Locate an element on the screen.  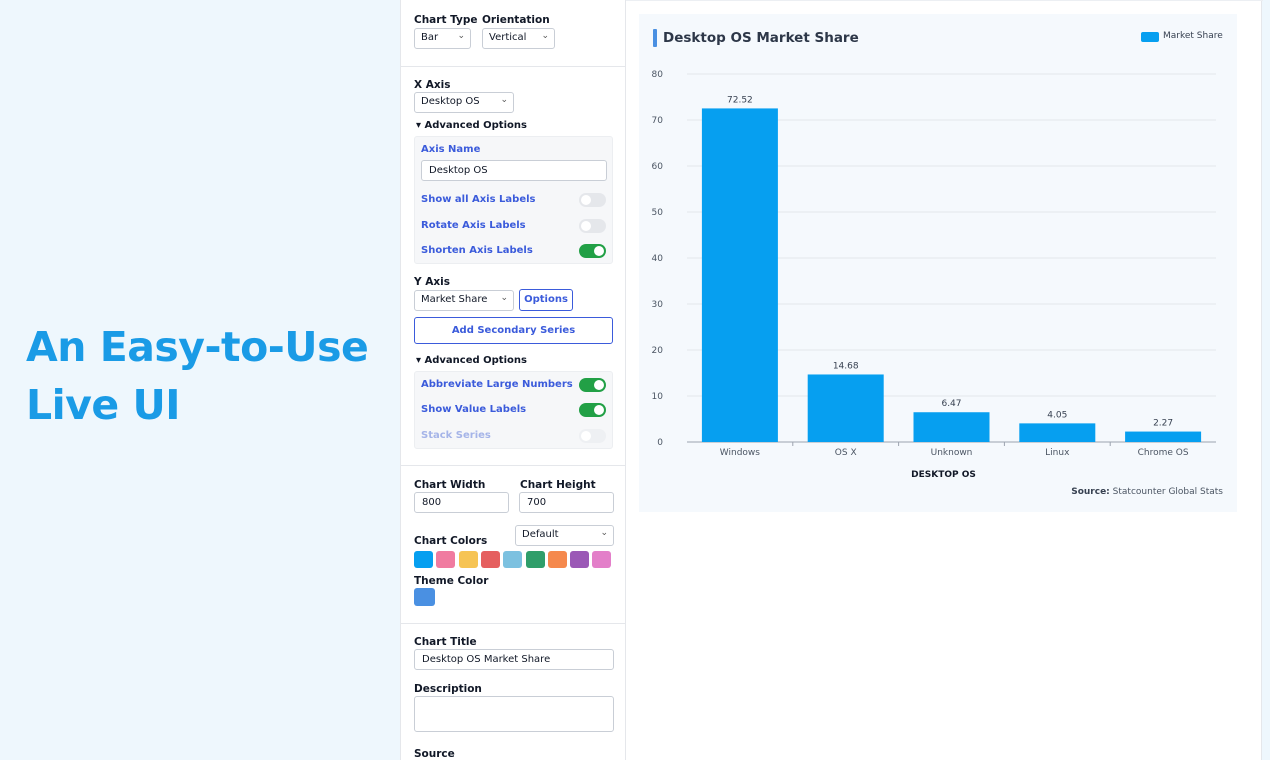
x-axis-value: Desktop OS is located at coordinates (450, 101).